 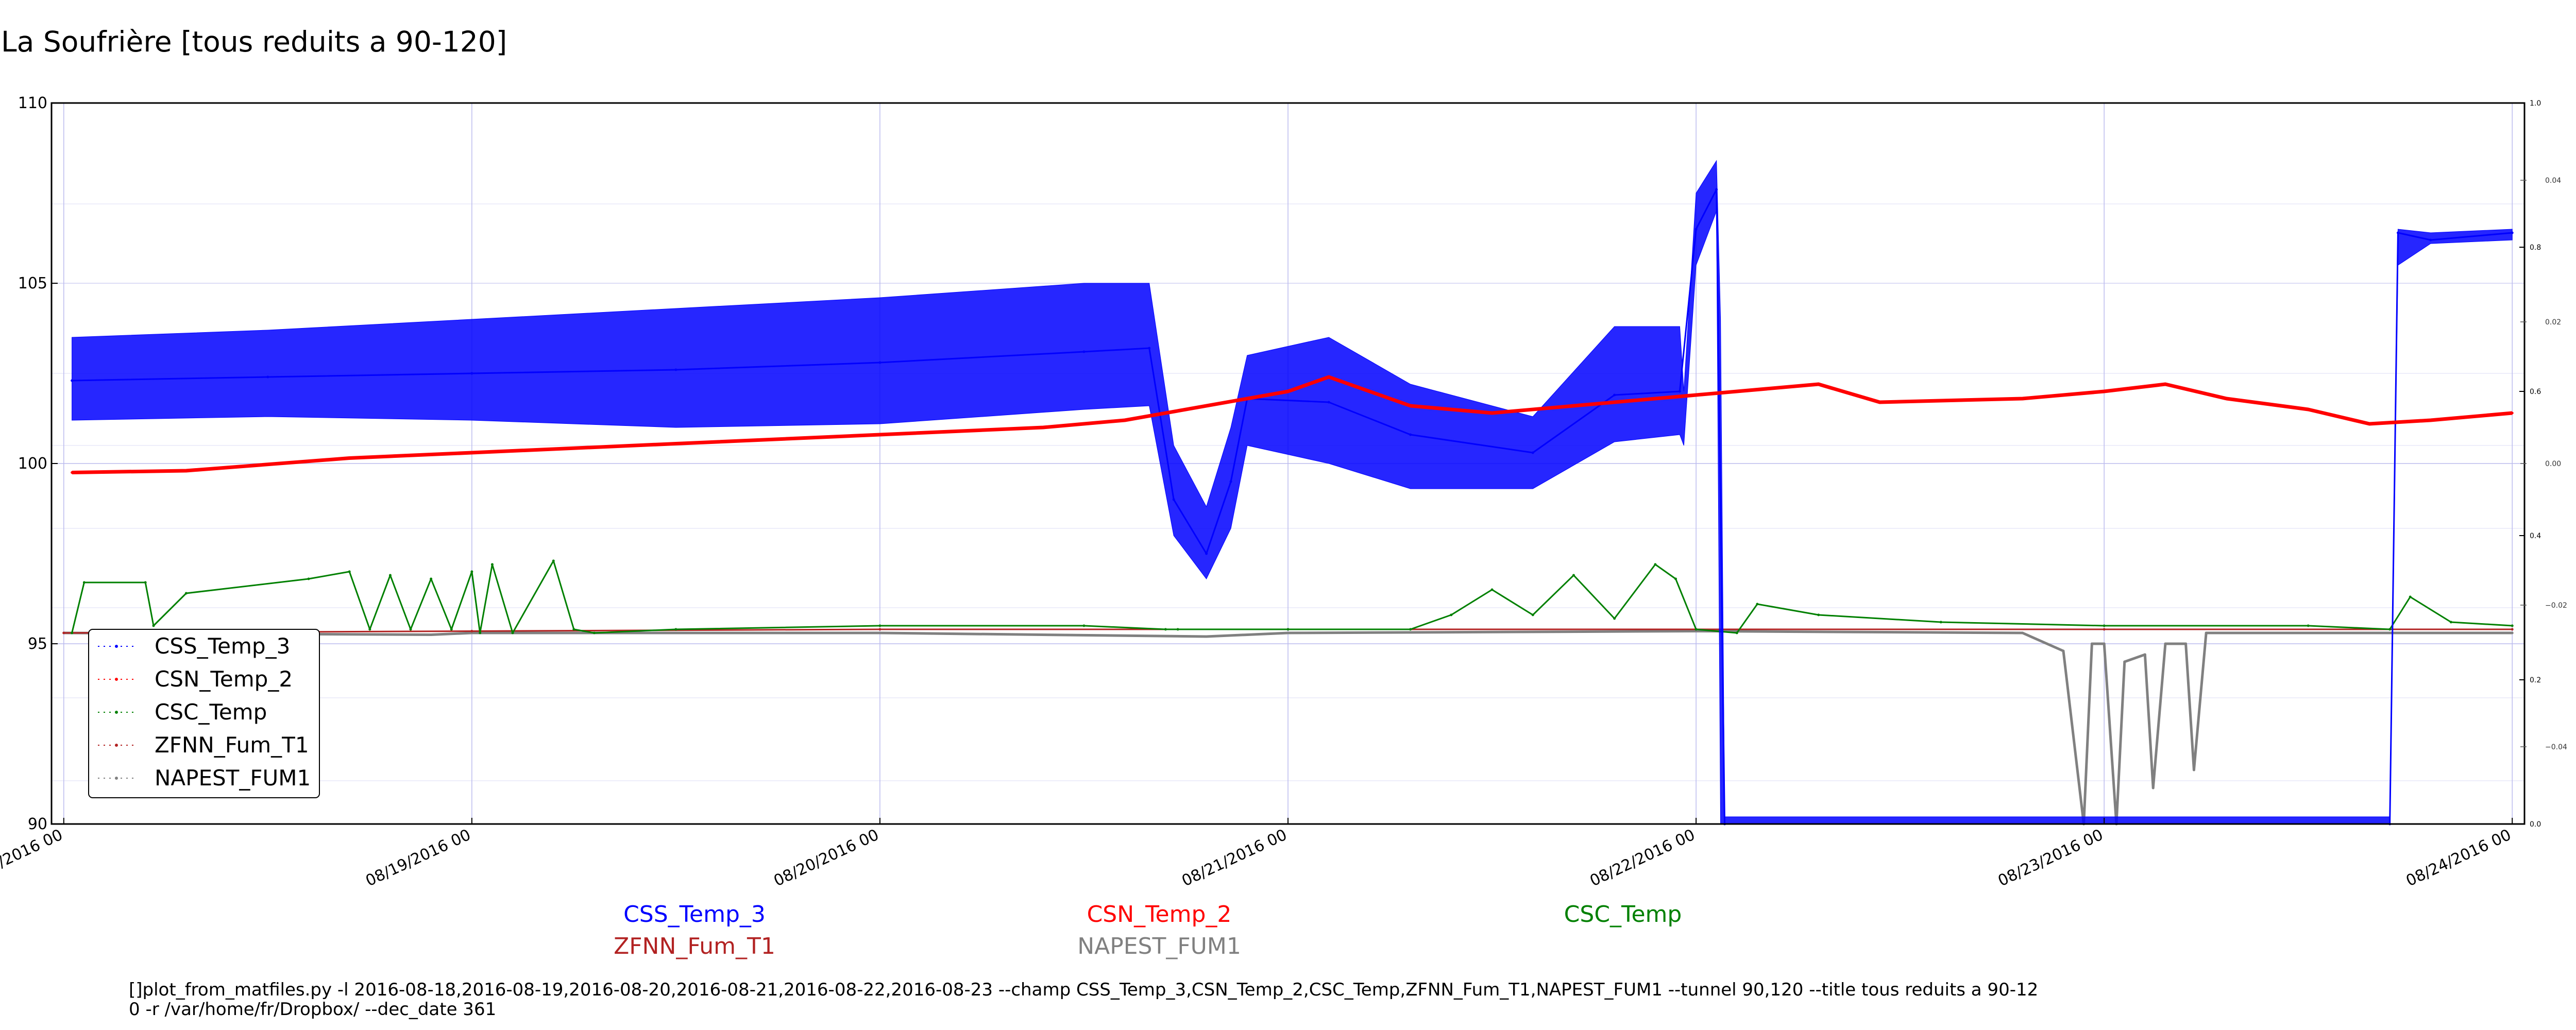 What do you see at coordinates (695, 946) in the screenshot?
I see `series-name-zfnn-fum-t1: ZFNN_Fum_T1` at bounding box center [695, 946].